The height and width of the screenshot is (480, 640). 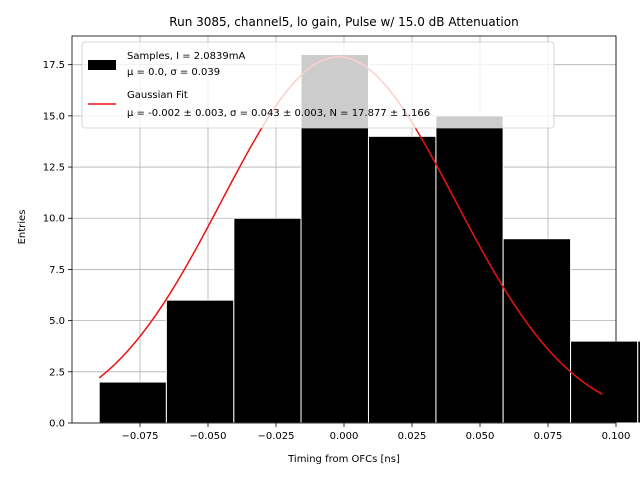 What do you see at coordinates (57, 245) in the screenshot?
I see `y-axis-ticks: 0.0 2.5 5.0 7.5 10.0 12.5 15.0 17.5` at bounding box center [57, 245].